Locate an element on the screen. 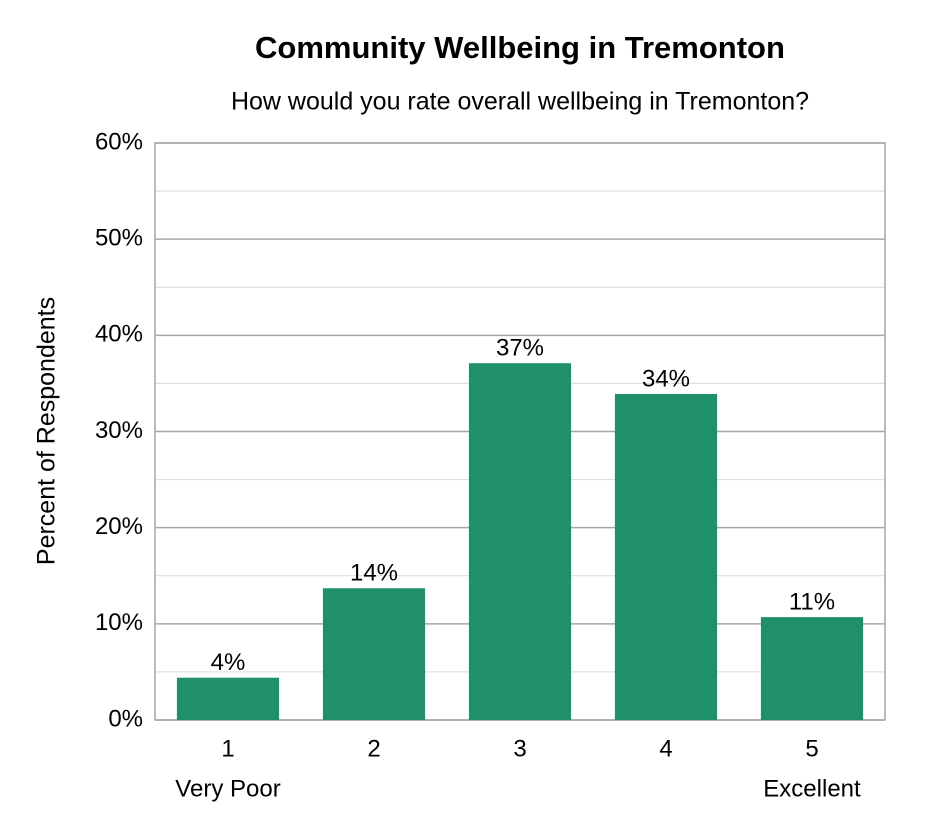 The height and width of the screenshot is (840, 945). x-tick-sublabel: Very Poor is located at coordinates (227, 788).